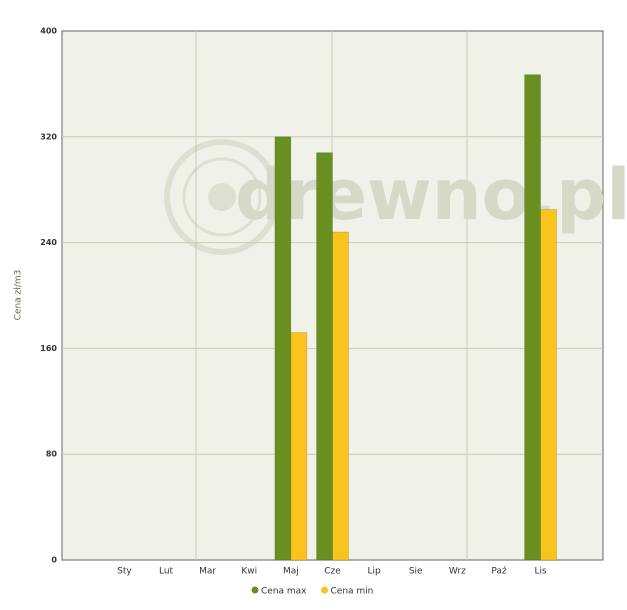 Image resolution: width=627 pixels, height=610 pixels. Describe the element at coordinates (48, 31) in the screenshot. I see `y-tick-label: 400` at that location.